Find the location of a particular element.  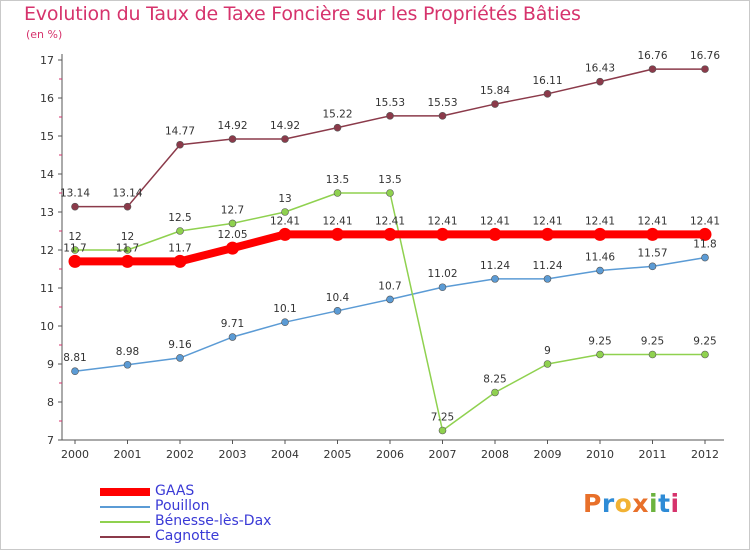

x-tick-label: 2001 is located at coordinates (128, 454).